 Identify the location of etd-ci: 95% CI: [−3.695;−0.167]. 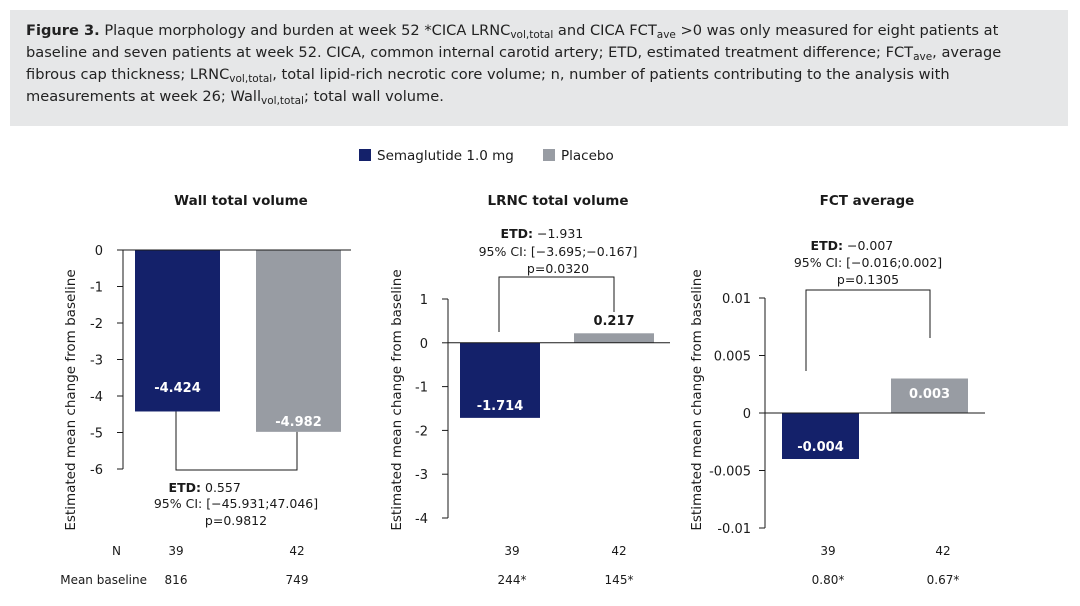
(558, 251).